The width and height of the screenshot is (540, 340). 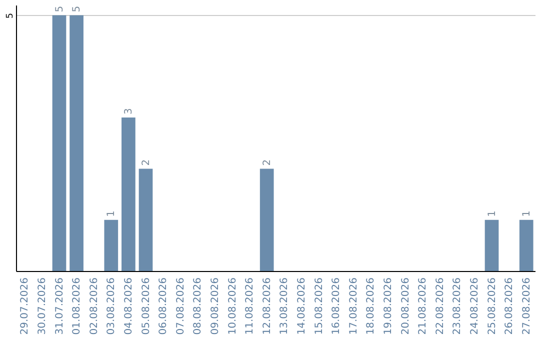 What do you see at coordinates (474, 306) in the screenshot?
I see `x-tick-label: 24.08.2026` at bounding box center [474, 306].